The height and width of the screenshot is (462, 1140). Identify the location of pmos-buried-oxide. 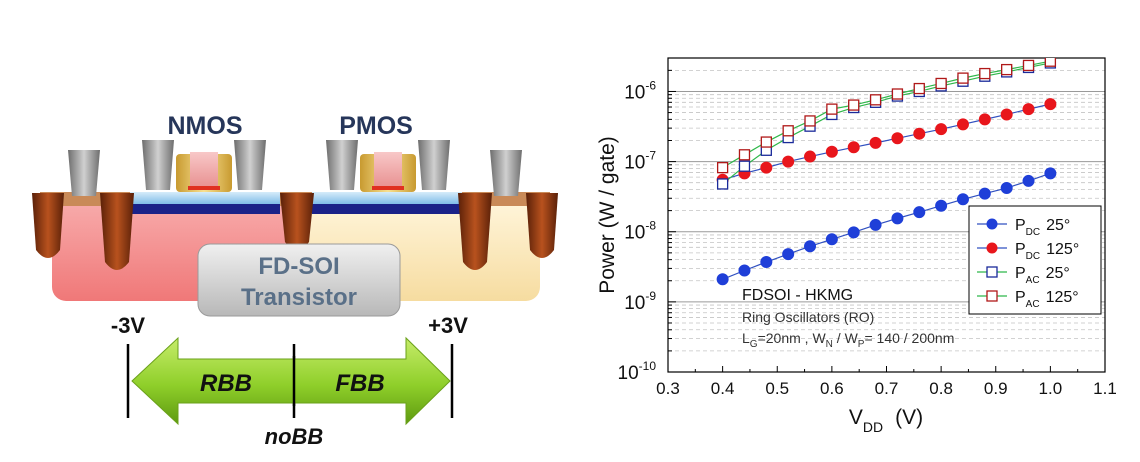
(387, 209).